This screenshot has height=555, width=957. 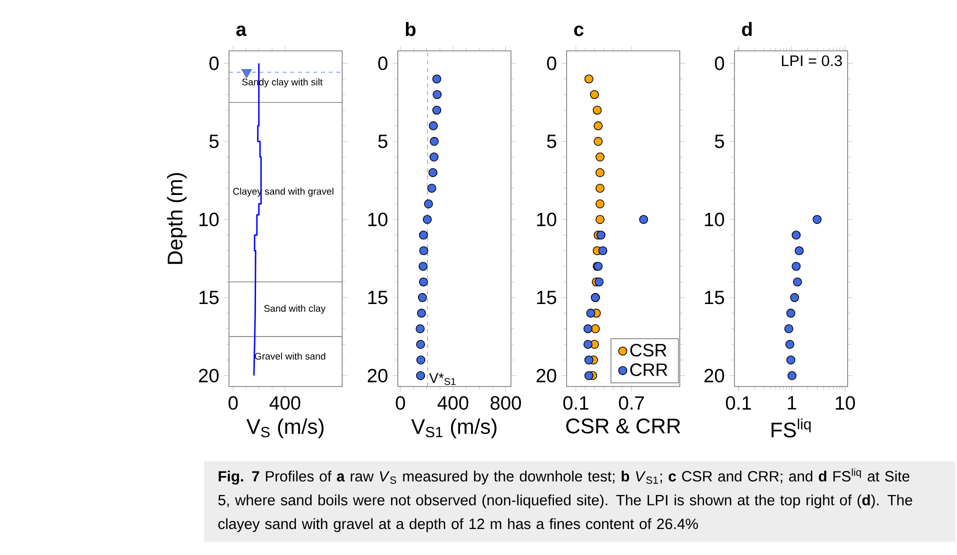 I want to click on annotation: LPI = 0.3, so click(x=812, y=60).